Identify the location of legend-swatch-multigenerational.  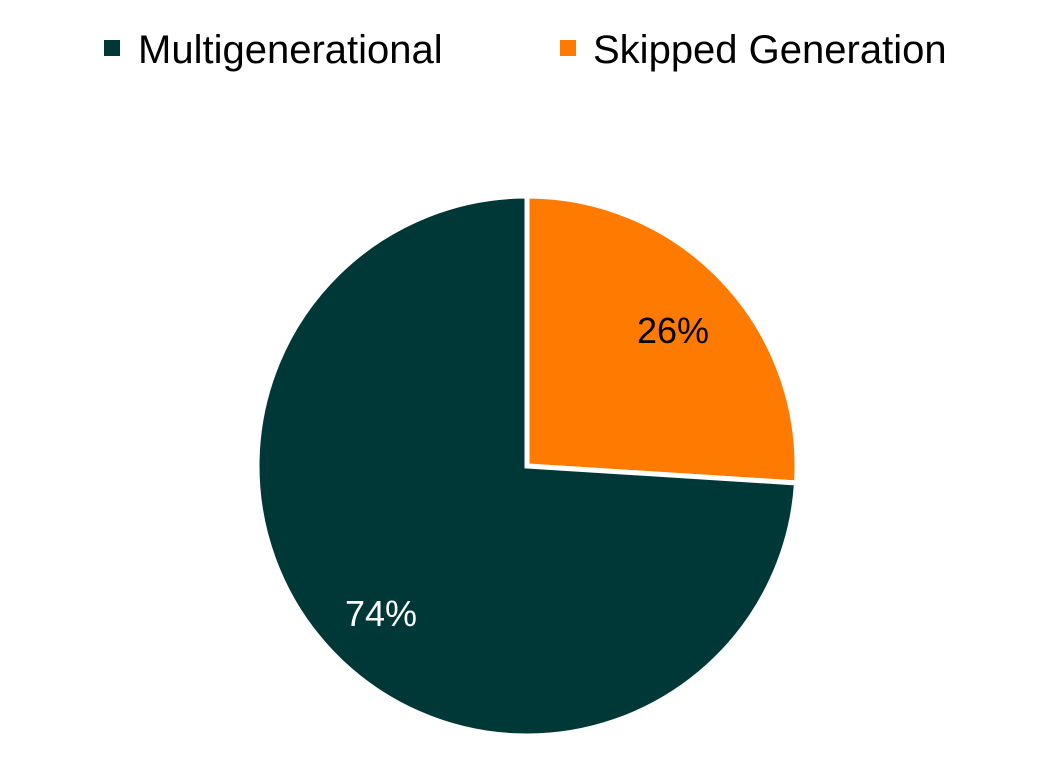
(112, 48).